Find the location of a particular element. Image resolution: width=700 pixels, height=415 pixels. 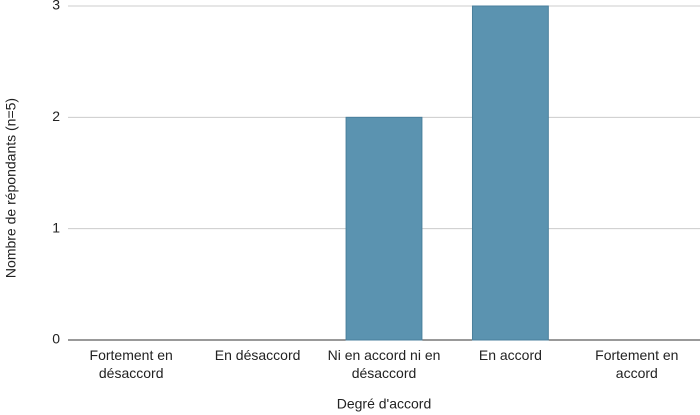

y-axis-title: Nombre de répondants (n=5) is located at coordinates (11, 188).